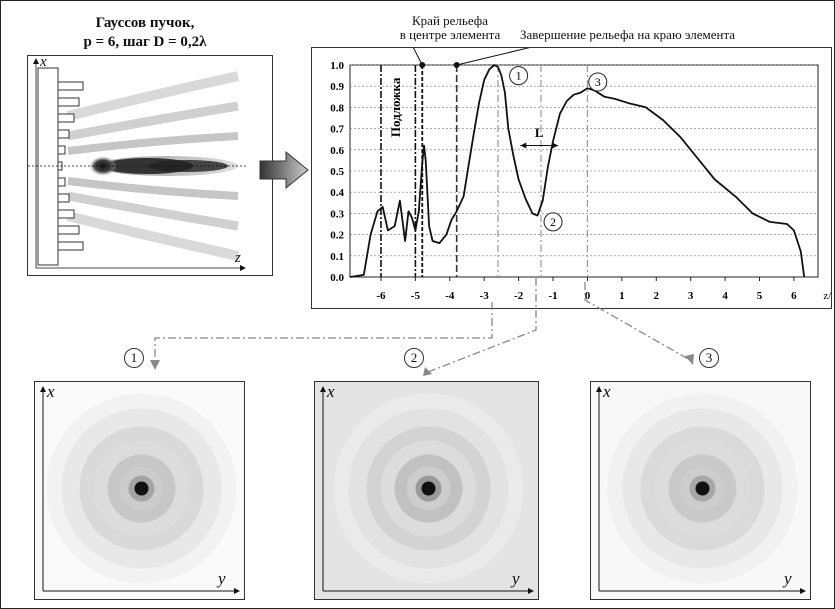 Image resolution: width=835 pixels, height=609 pixels. I want to click on relief-edge-center-annotation: Край рельефа в центре элемента, so click(450, 28).